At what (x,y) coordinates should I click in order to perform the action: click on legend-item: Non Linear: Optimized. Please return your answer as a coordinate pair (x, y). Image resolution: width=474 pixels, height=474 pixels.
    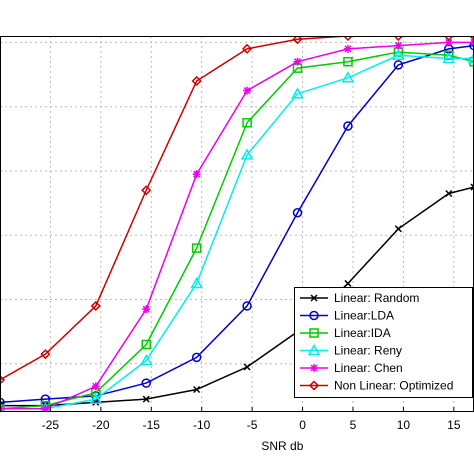
    Looking at the image, I should click on (376, 386).